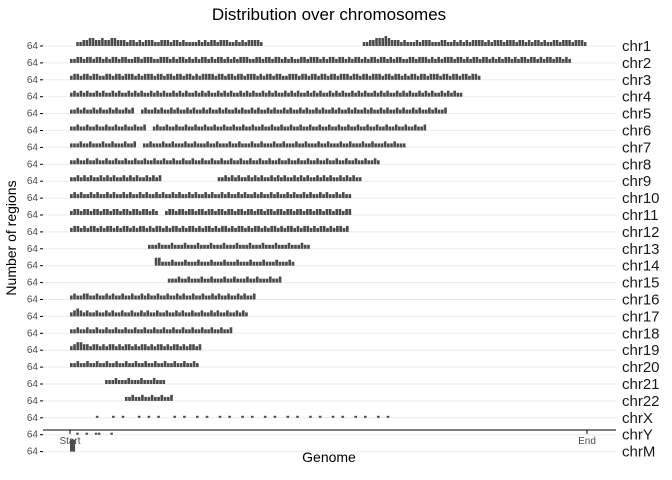  Describe the element at coordinates (587, 441) in the screenshot. I see `x-tick-label-end: End` at that location.